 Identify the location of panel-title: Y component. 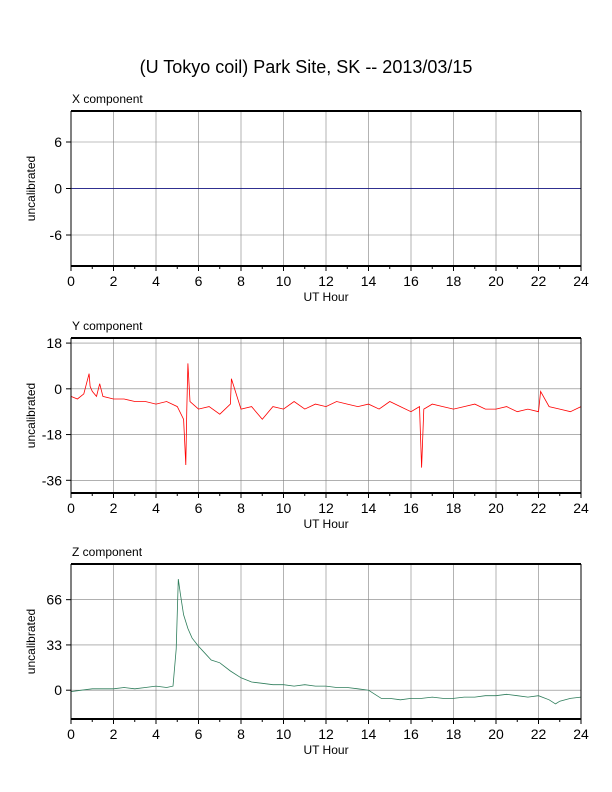
(107, 326).